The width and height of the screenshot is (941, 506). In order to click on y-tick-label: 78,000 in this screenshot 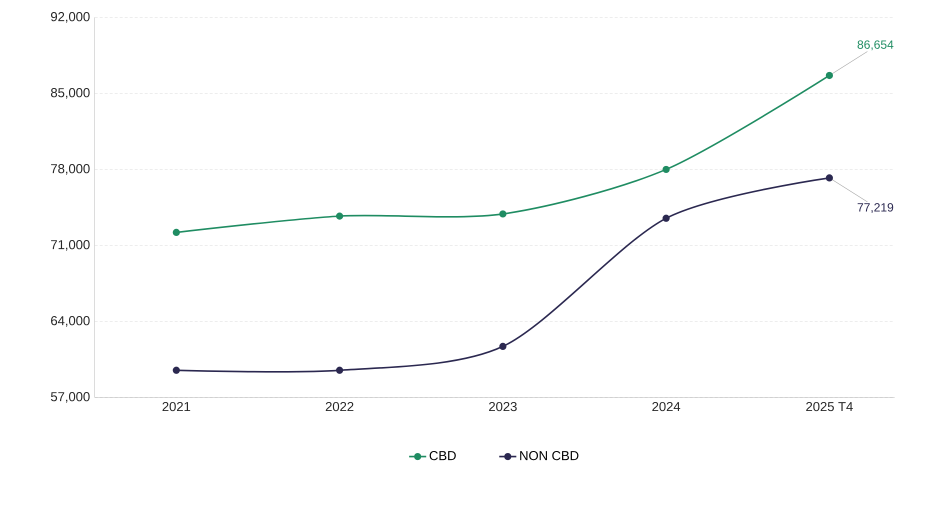, I will do `click(70, 169)`.